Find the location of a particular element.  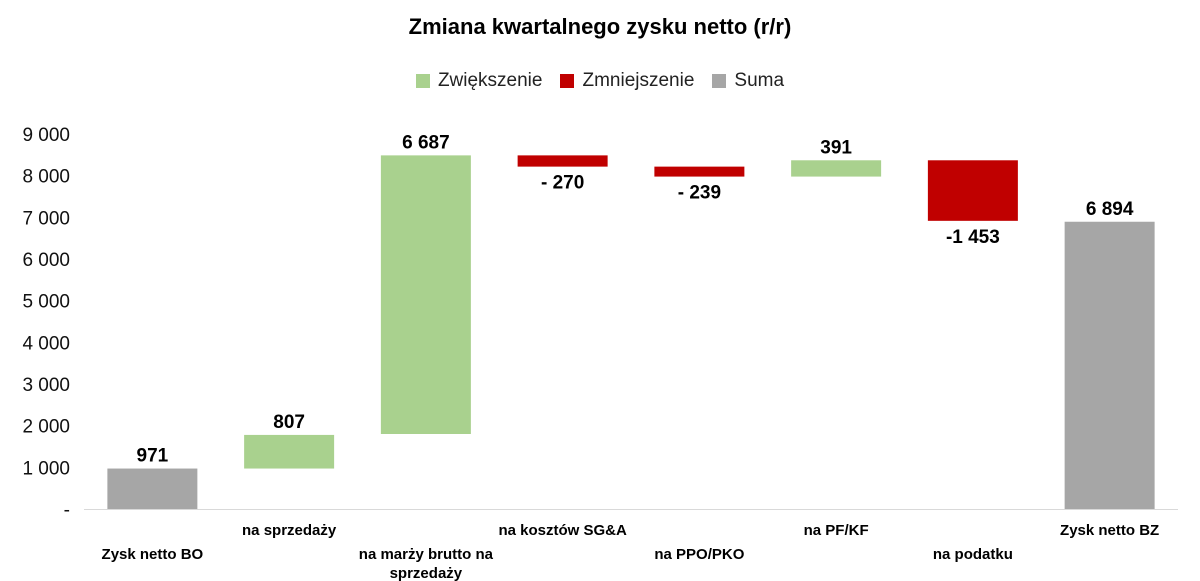

y-tick-label: 8 000 is located at coordinates (46, 177).